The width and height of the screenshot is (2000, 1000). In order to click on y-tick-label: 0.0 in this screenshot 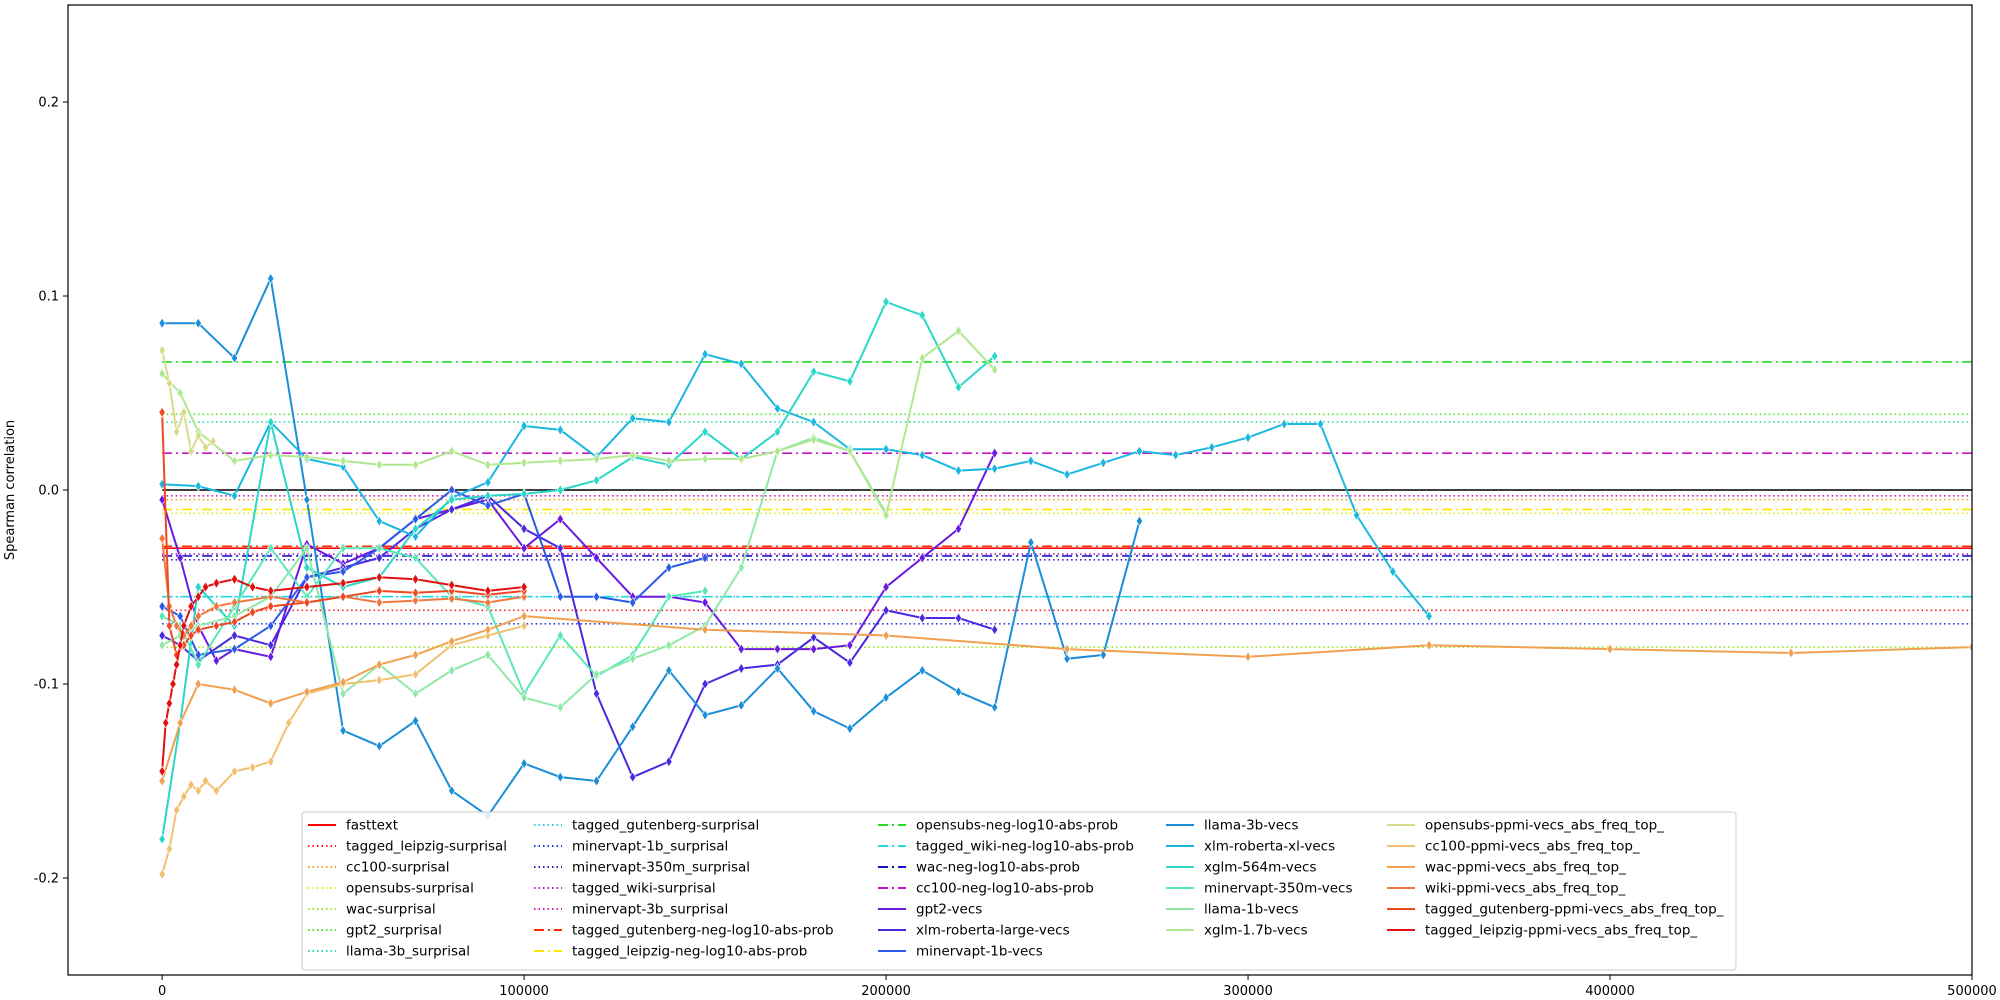, I will do `click(48, 491)`.